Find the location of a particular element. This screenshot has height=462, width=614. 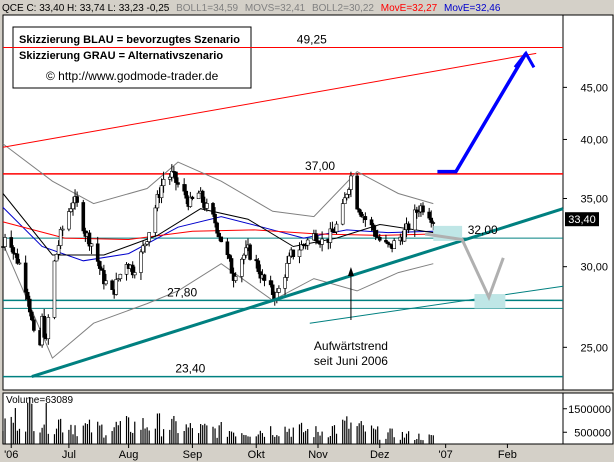

level-label-4: 23,40 is located at coordinates (190, 369).